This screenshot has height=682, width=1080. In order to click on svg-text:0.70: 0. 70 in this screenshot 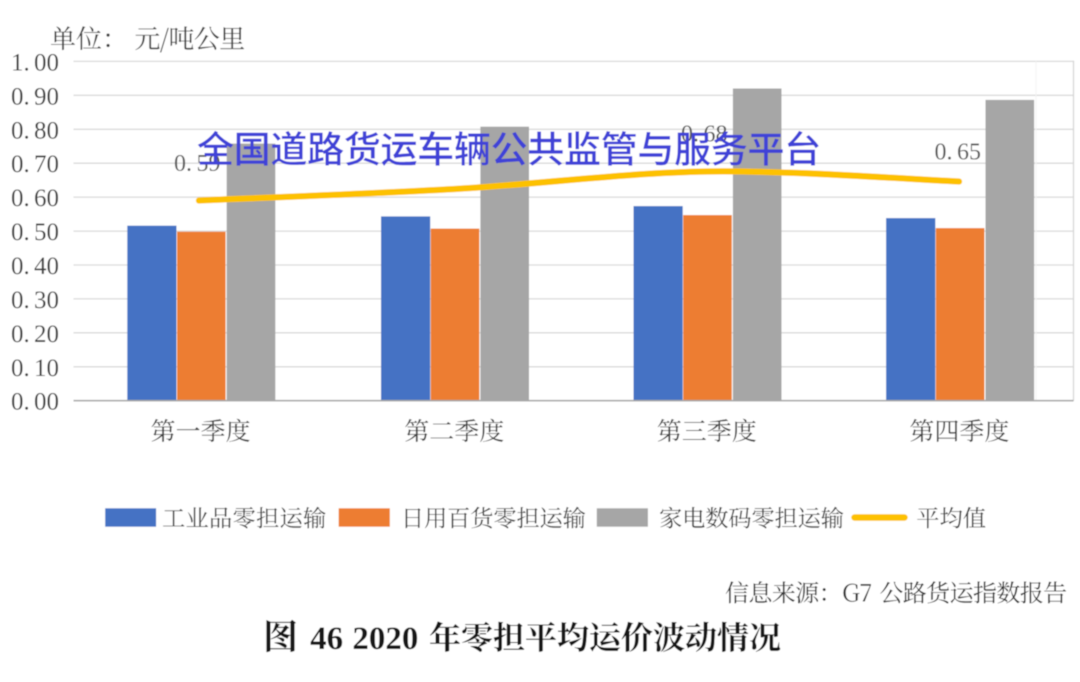, I will do `click(35, 164)`.